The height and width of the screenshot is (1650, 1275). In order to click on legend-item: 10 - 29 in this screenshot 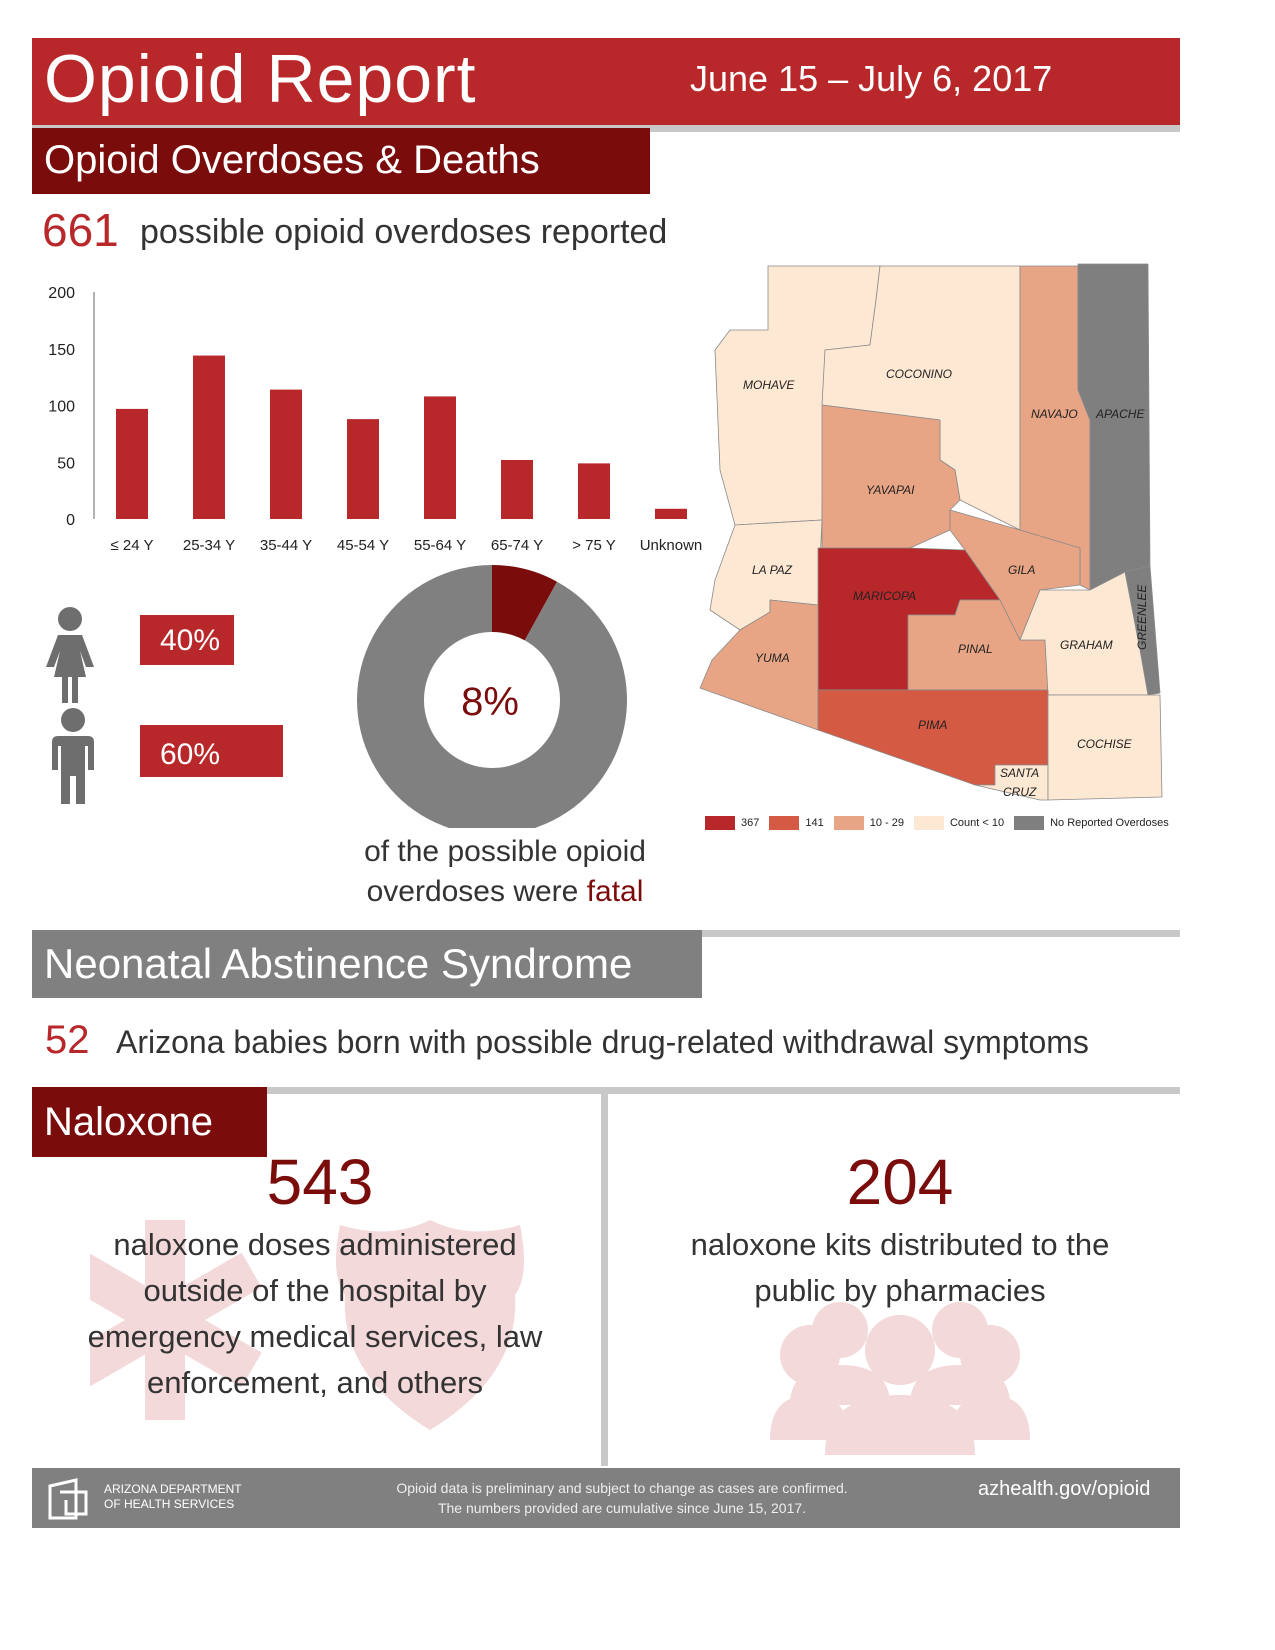, I will do `click(868, 823)`.